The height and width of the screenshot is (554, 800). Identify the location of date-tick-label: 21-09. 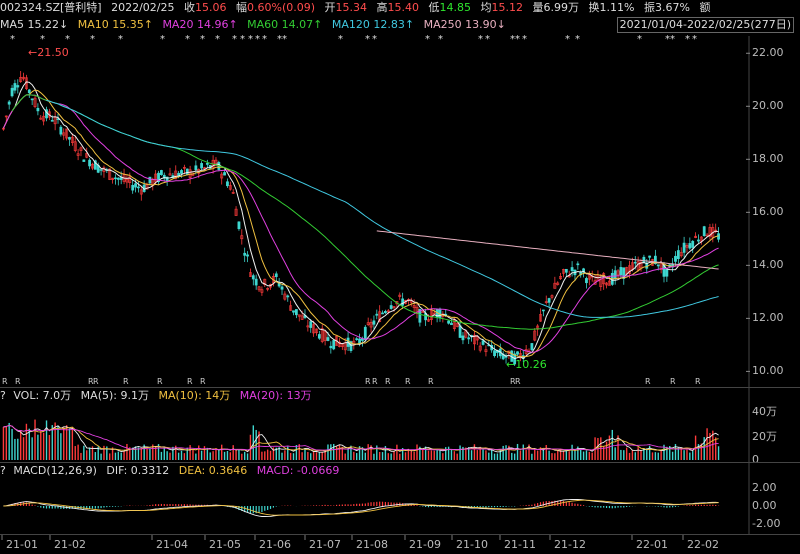
(425, 544).